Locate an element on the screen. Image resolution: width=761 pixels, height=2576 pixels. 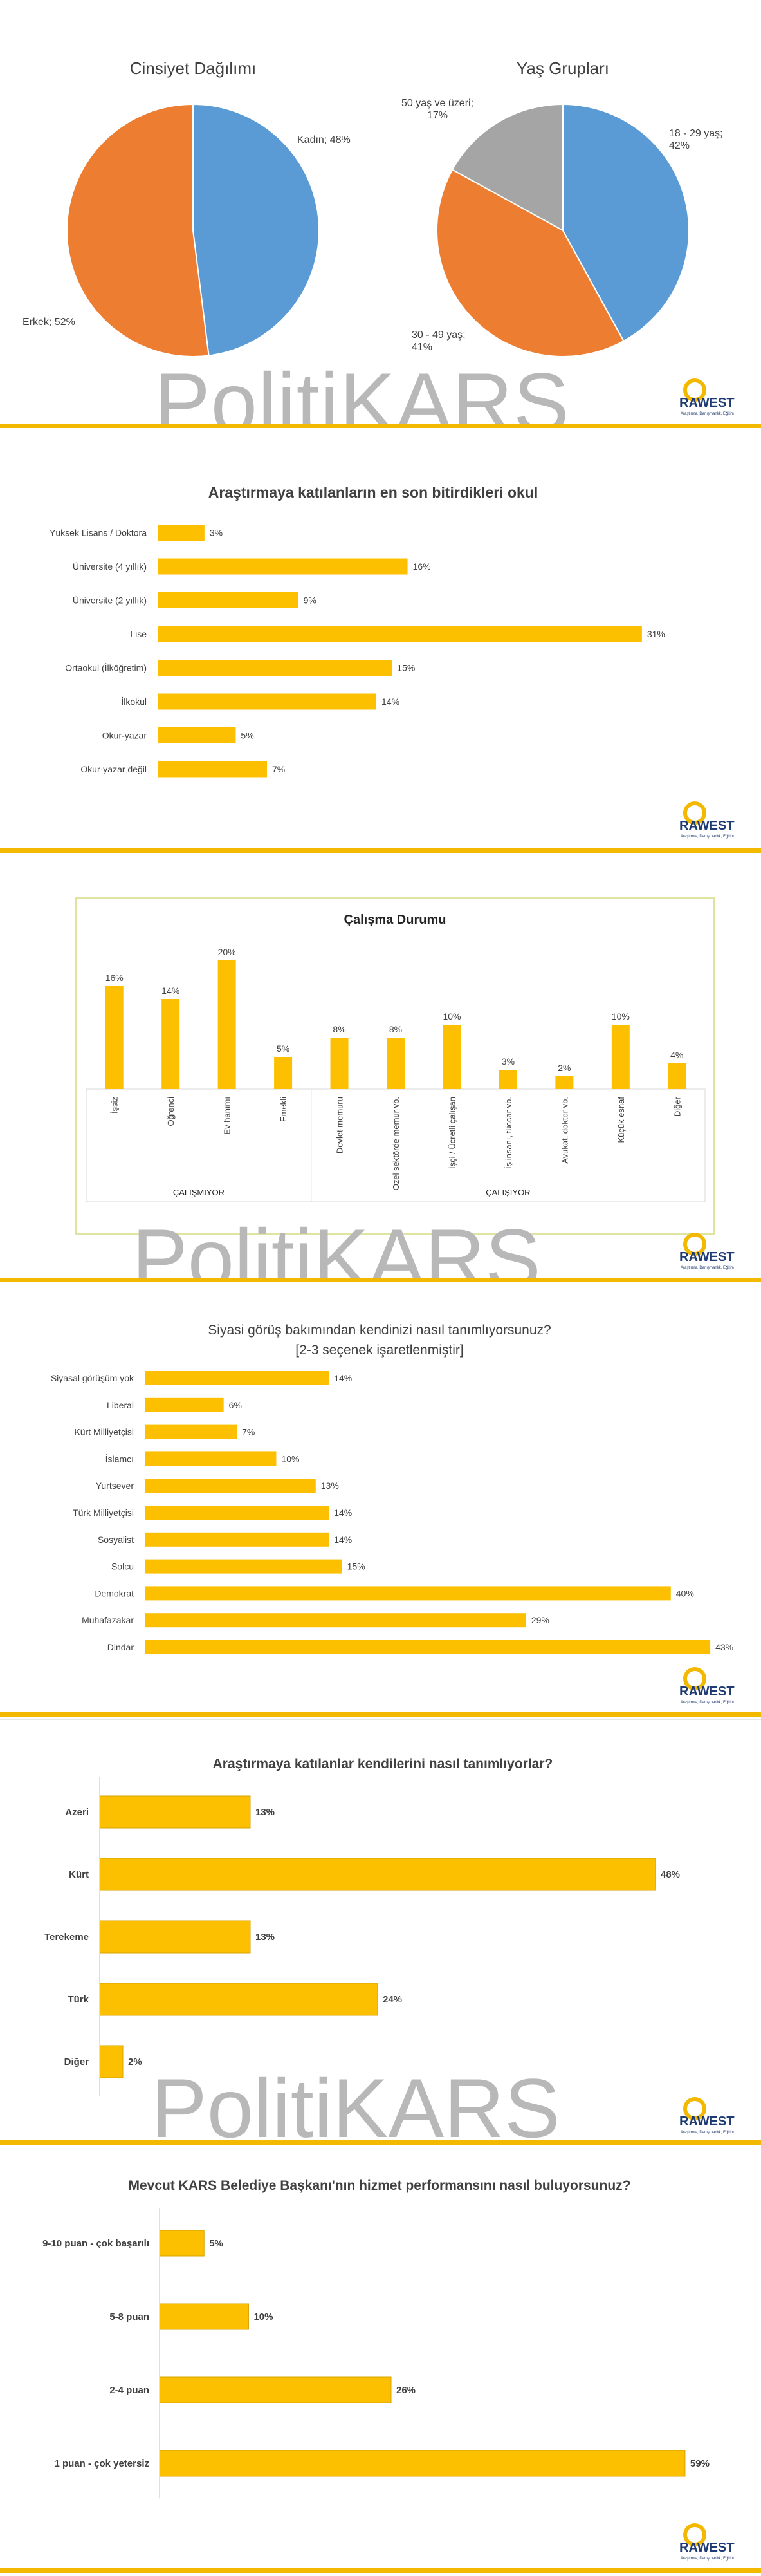
category-label: Üniversite (4 yıllık) is located at coordinates (110, 566).